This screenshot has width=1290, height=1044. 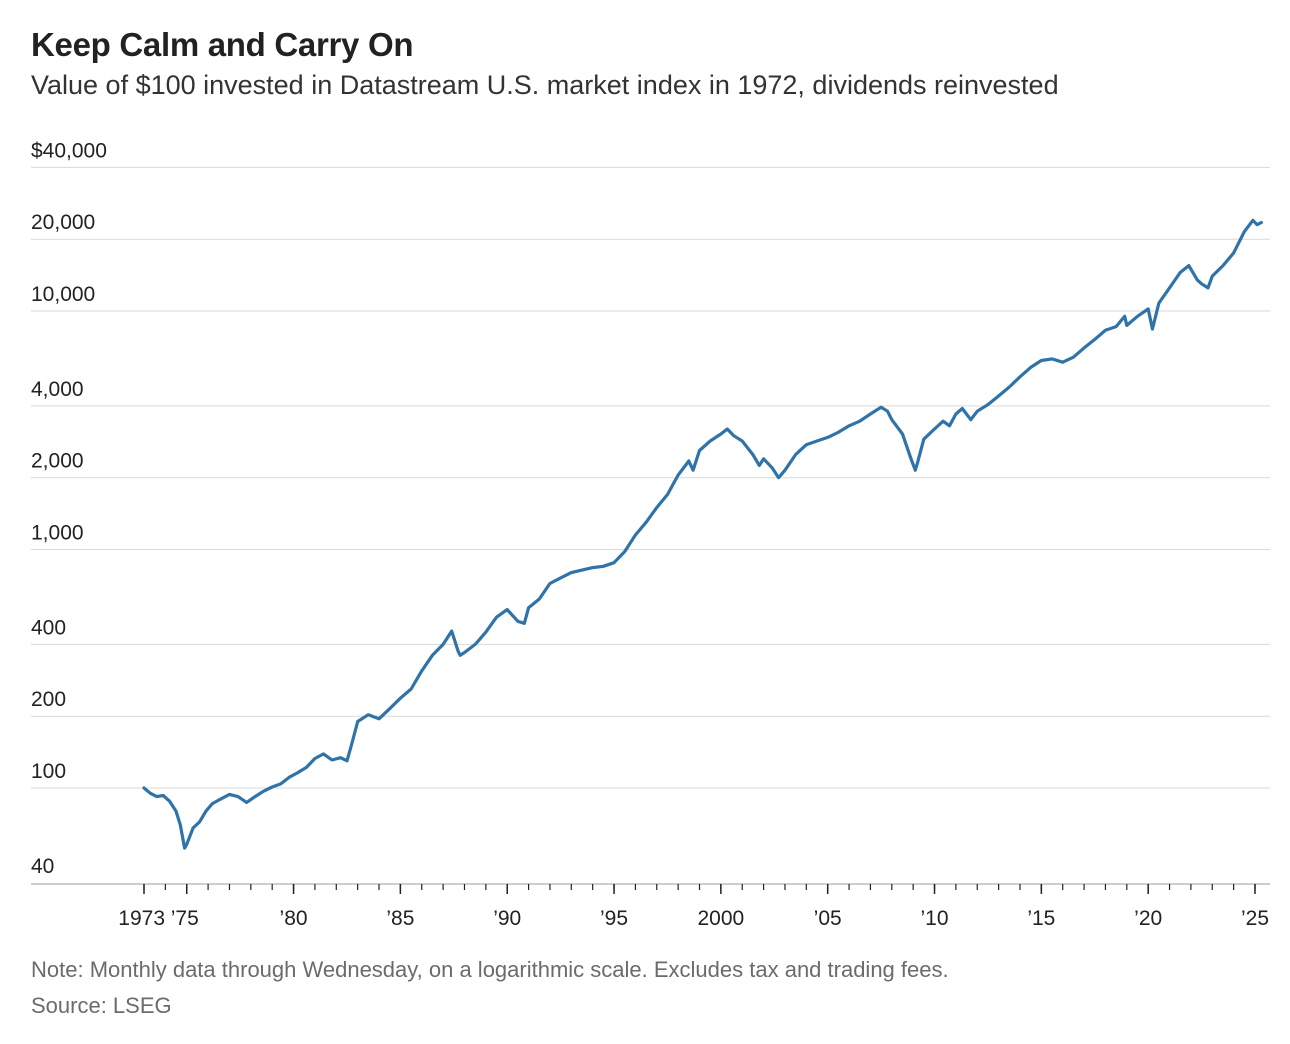 What do you see at coordinates (48, 699) in the screenshot?
I see `y-tick-label: 200` at bounding box center [48, 699].